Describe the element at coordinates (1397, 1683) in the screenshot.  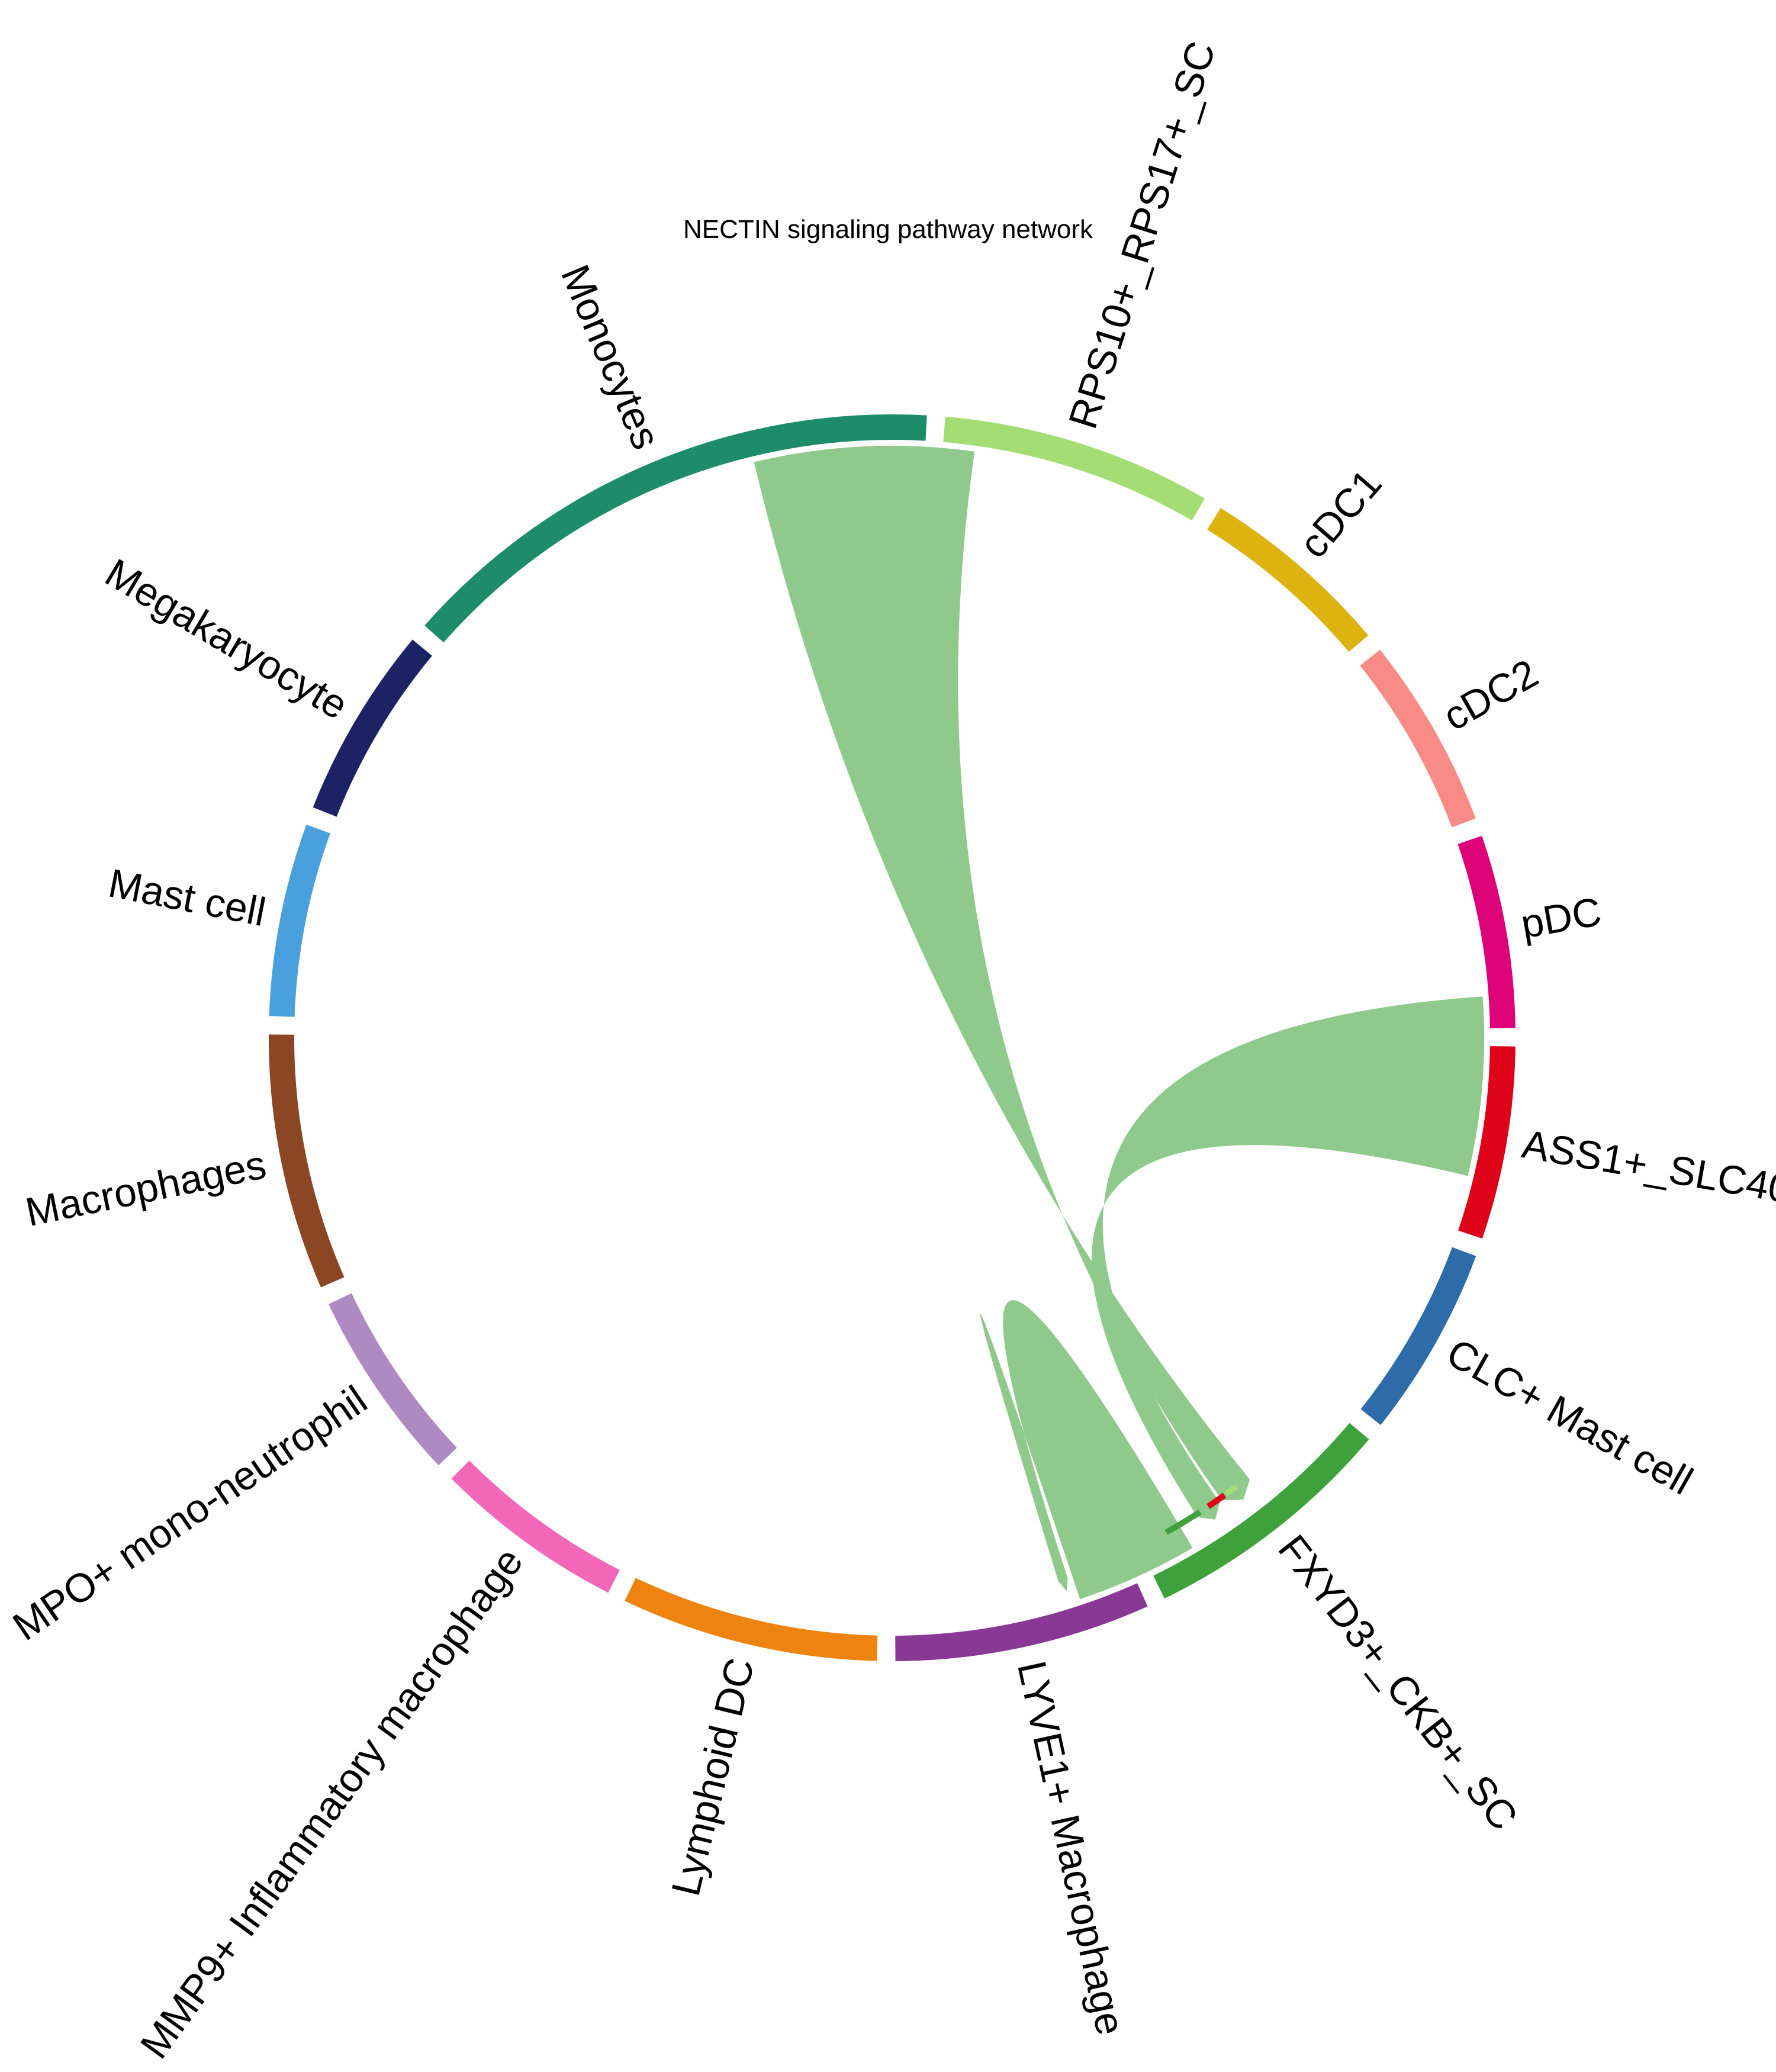
I see `sector-label: FXYD3+_CKB+_SC` at that location.